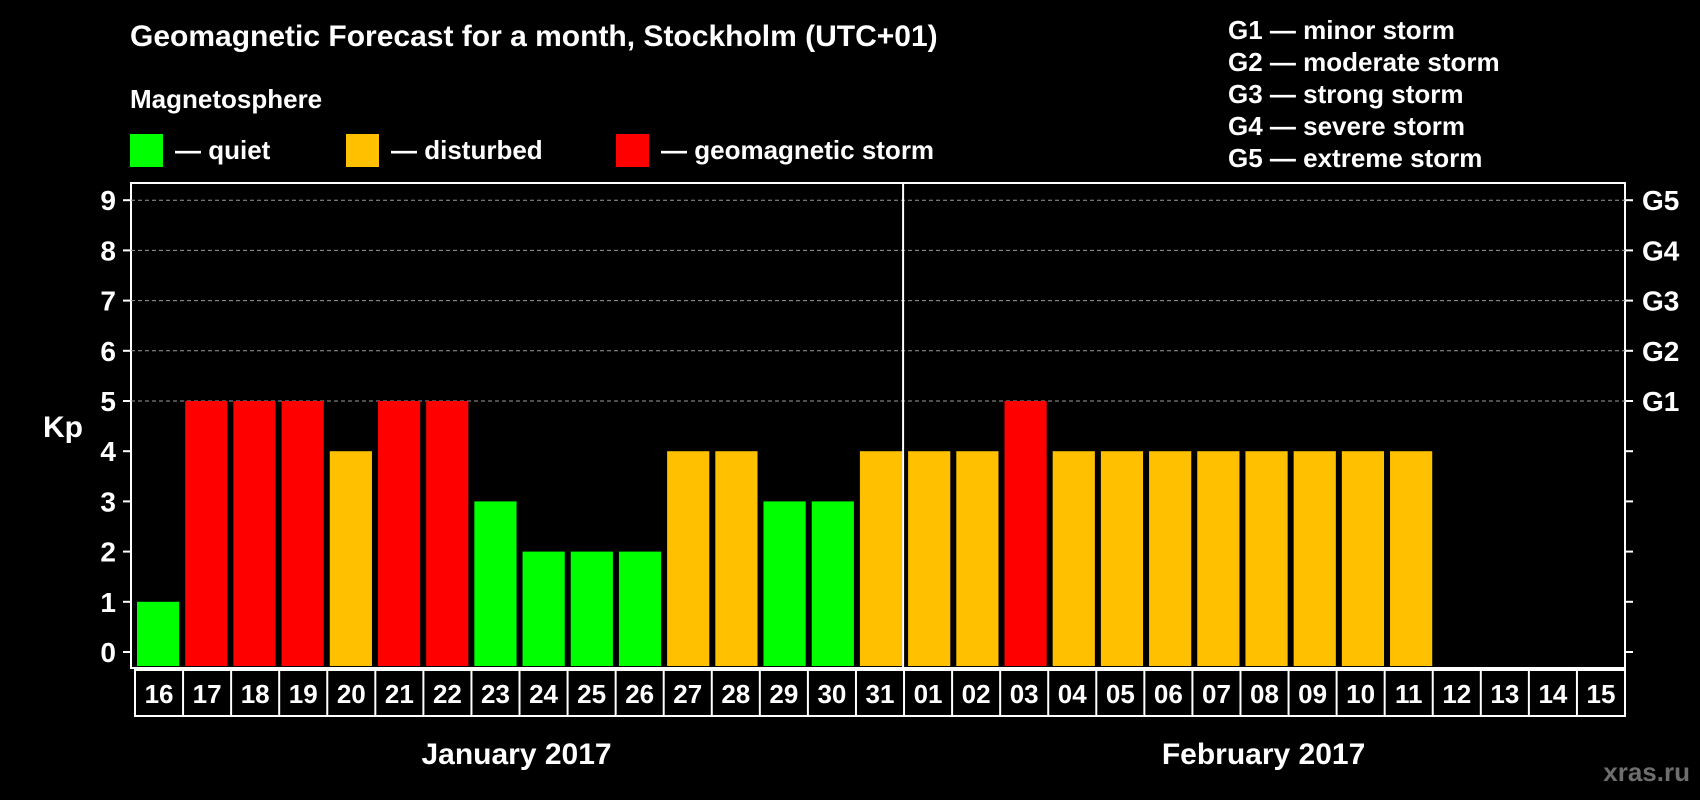  Describe the element at coordinates (1072, 694) in the screenshot. I see `day-label-04: 04` at that location.